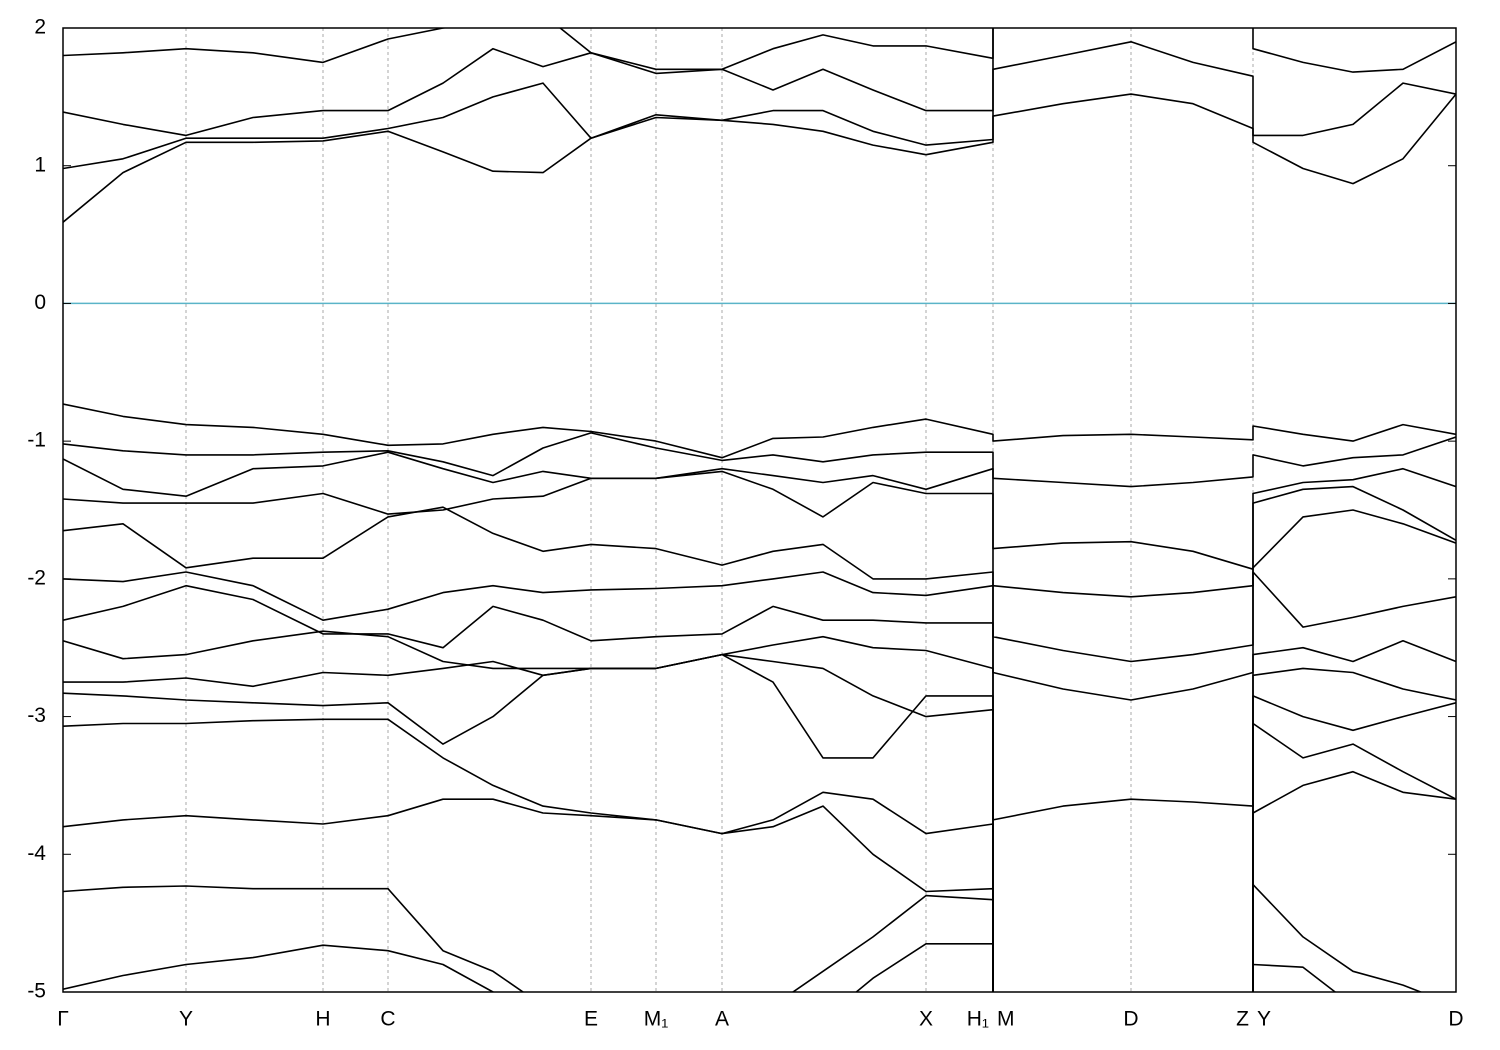  I want to click on x-tick-label: Z, so click(1242, 1019).